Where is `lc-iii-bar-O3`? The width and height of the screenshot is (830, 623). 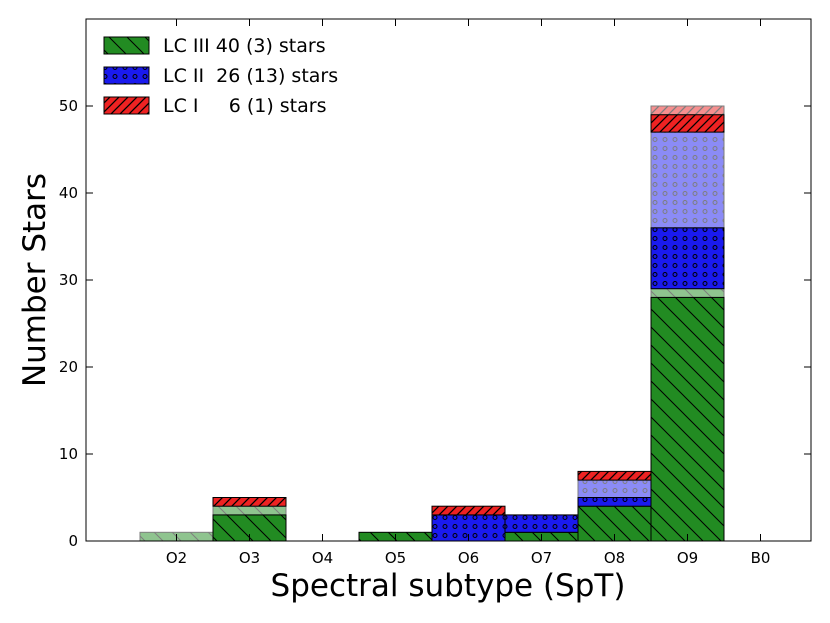
lc-iii-bar-O3 is located at coordinates (249, 528).